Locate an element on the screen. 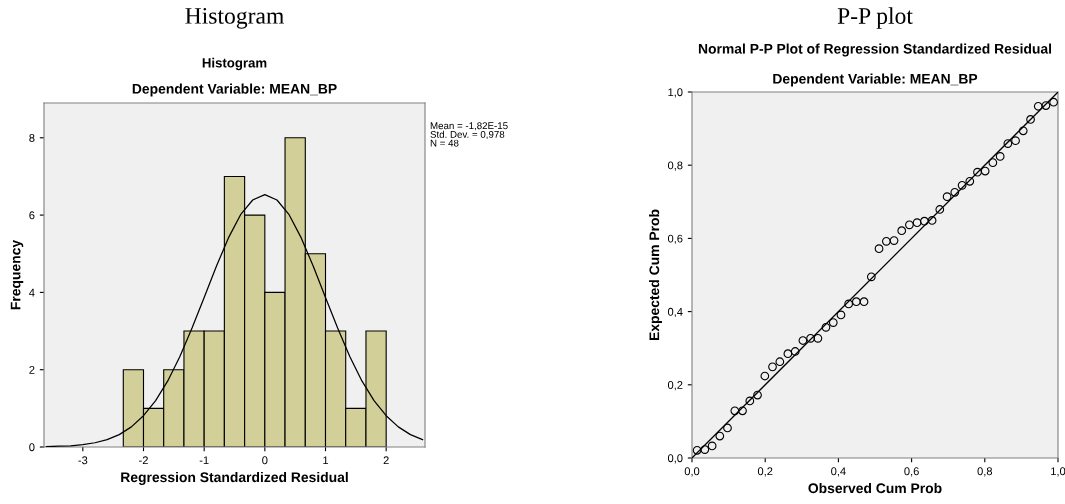 The image size is (1065, 504). y-tick-label: 6 is located at coordinates (32, 215).